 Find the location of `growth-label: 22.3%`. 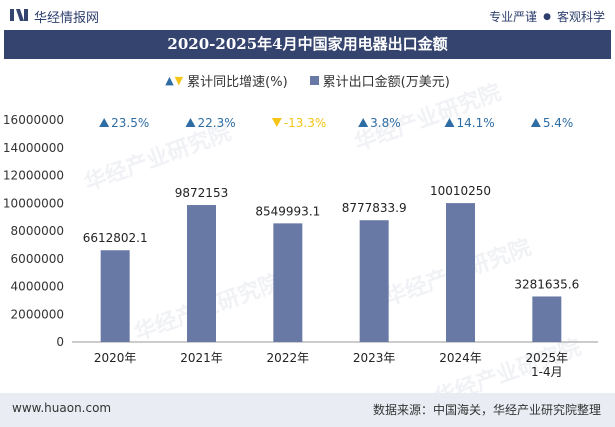

growth-label: 22.3% is located at coordinates (217, 123).